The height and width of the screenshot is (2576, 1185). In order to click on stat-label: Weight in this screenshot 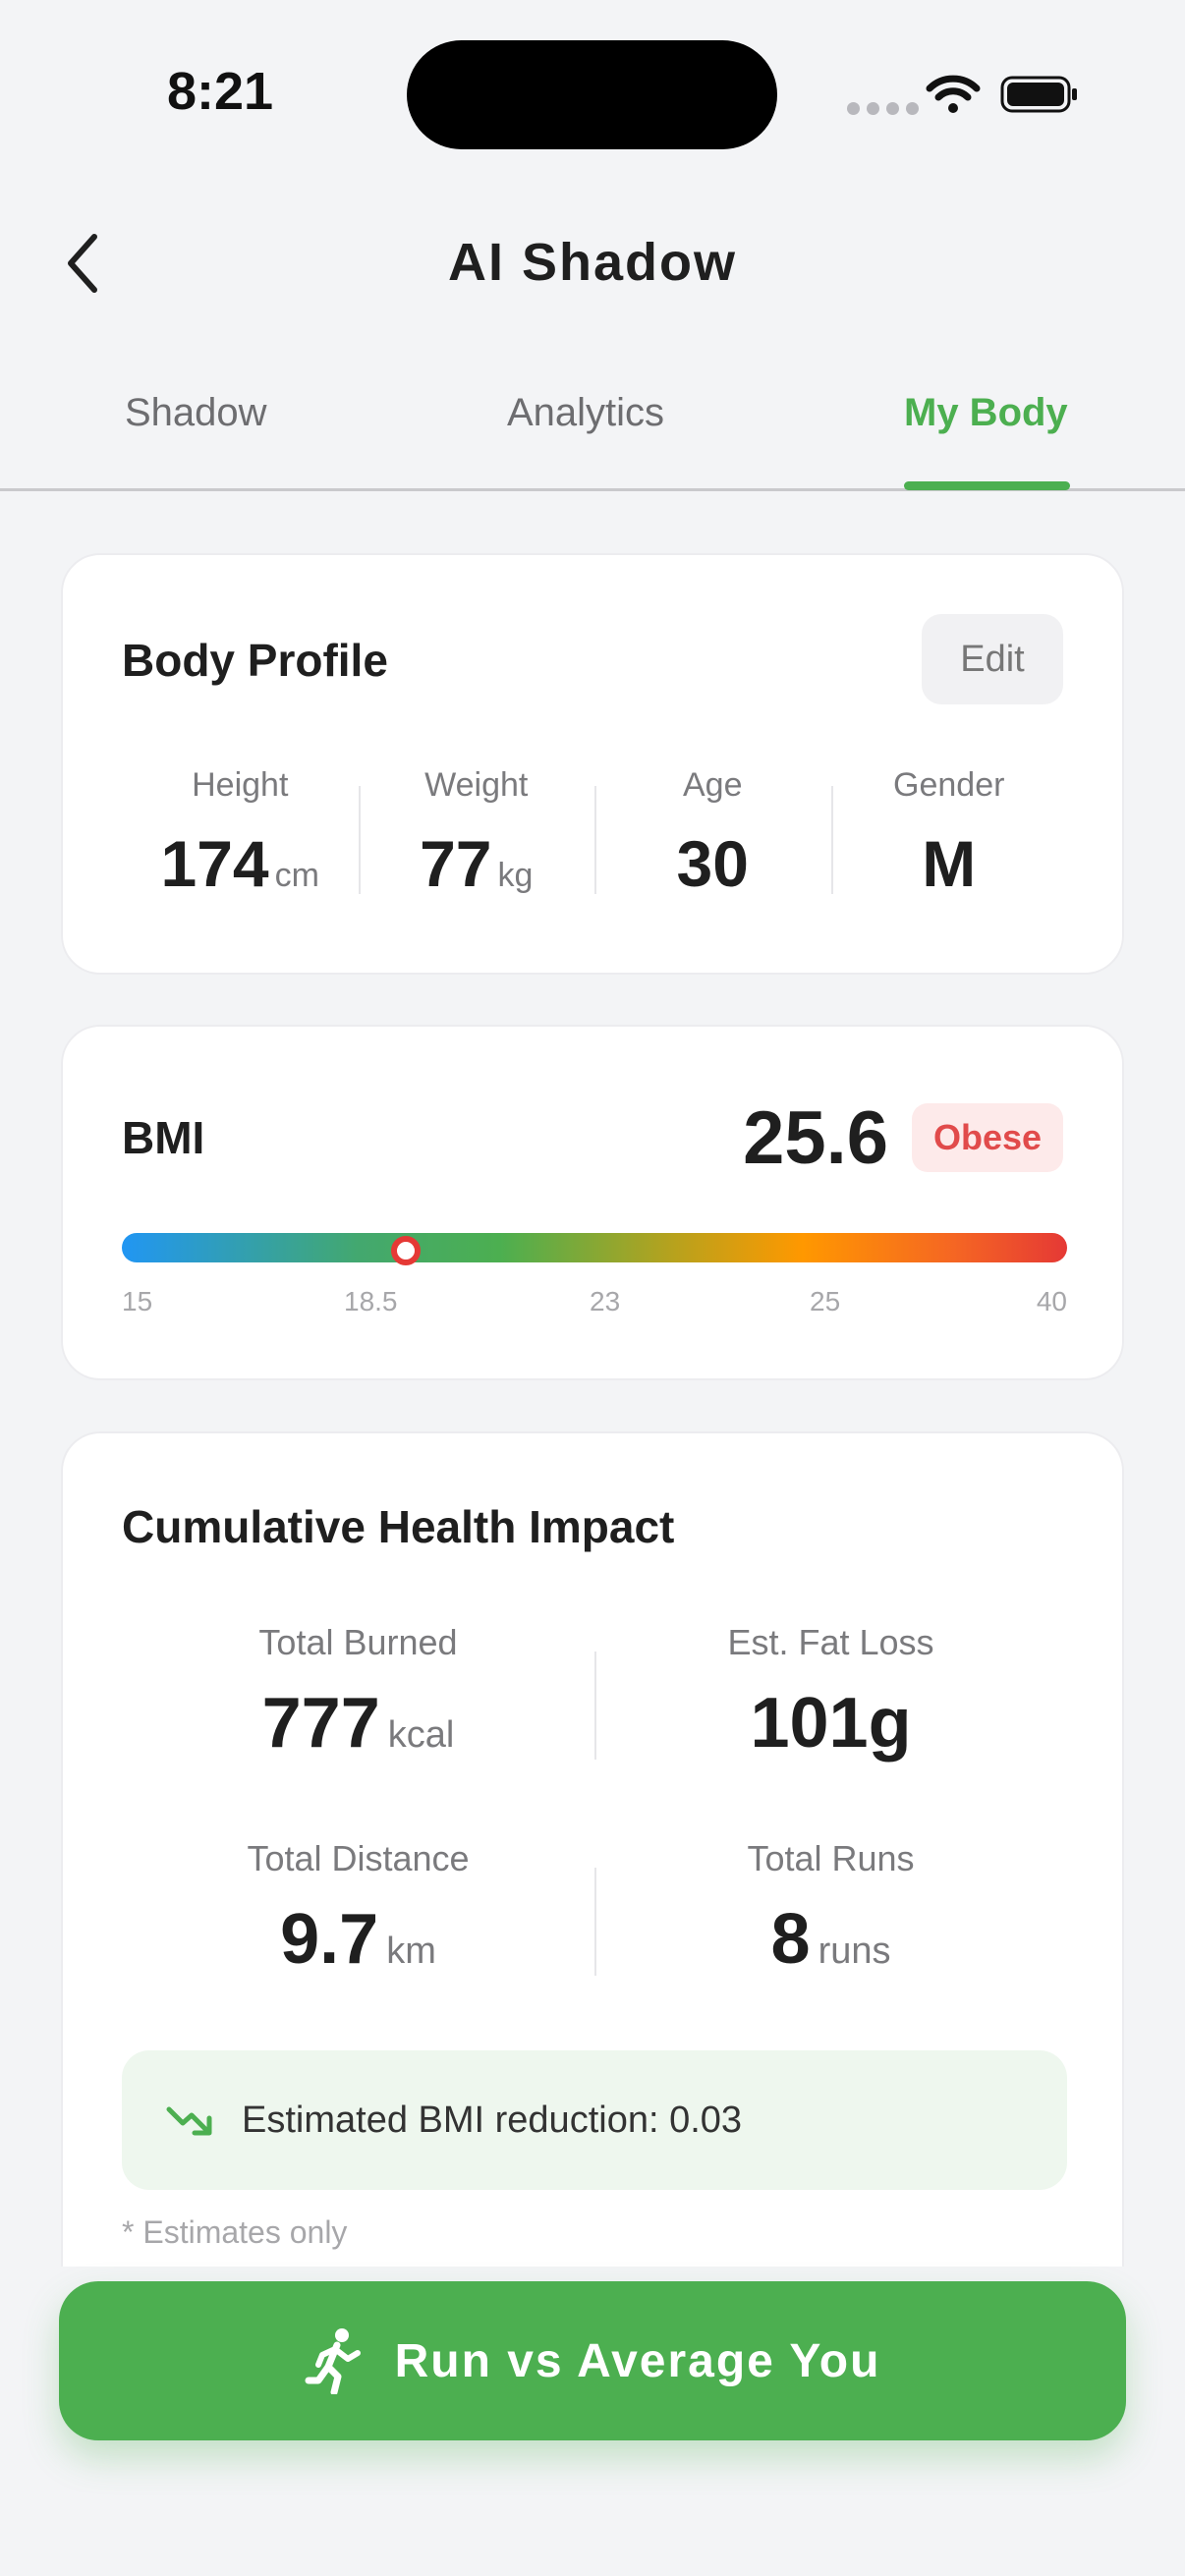, I will do `click(477, 785)`.